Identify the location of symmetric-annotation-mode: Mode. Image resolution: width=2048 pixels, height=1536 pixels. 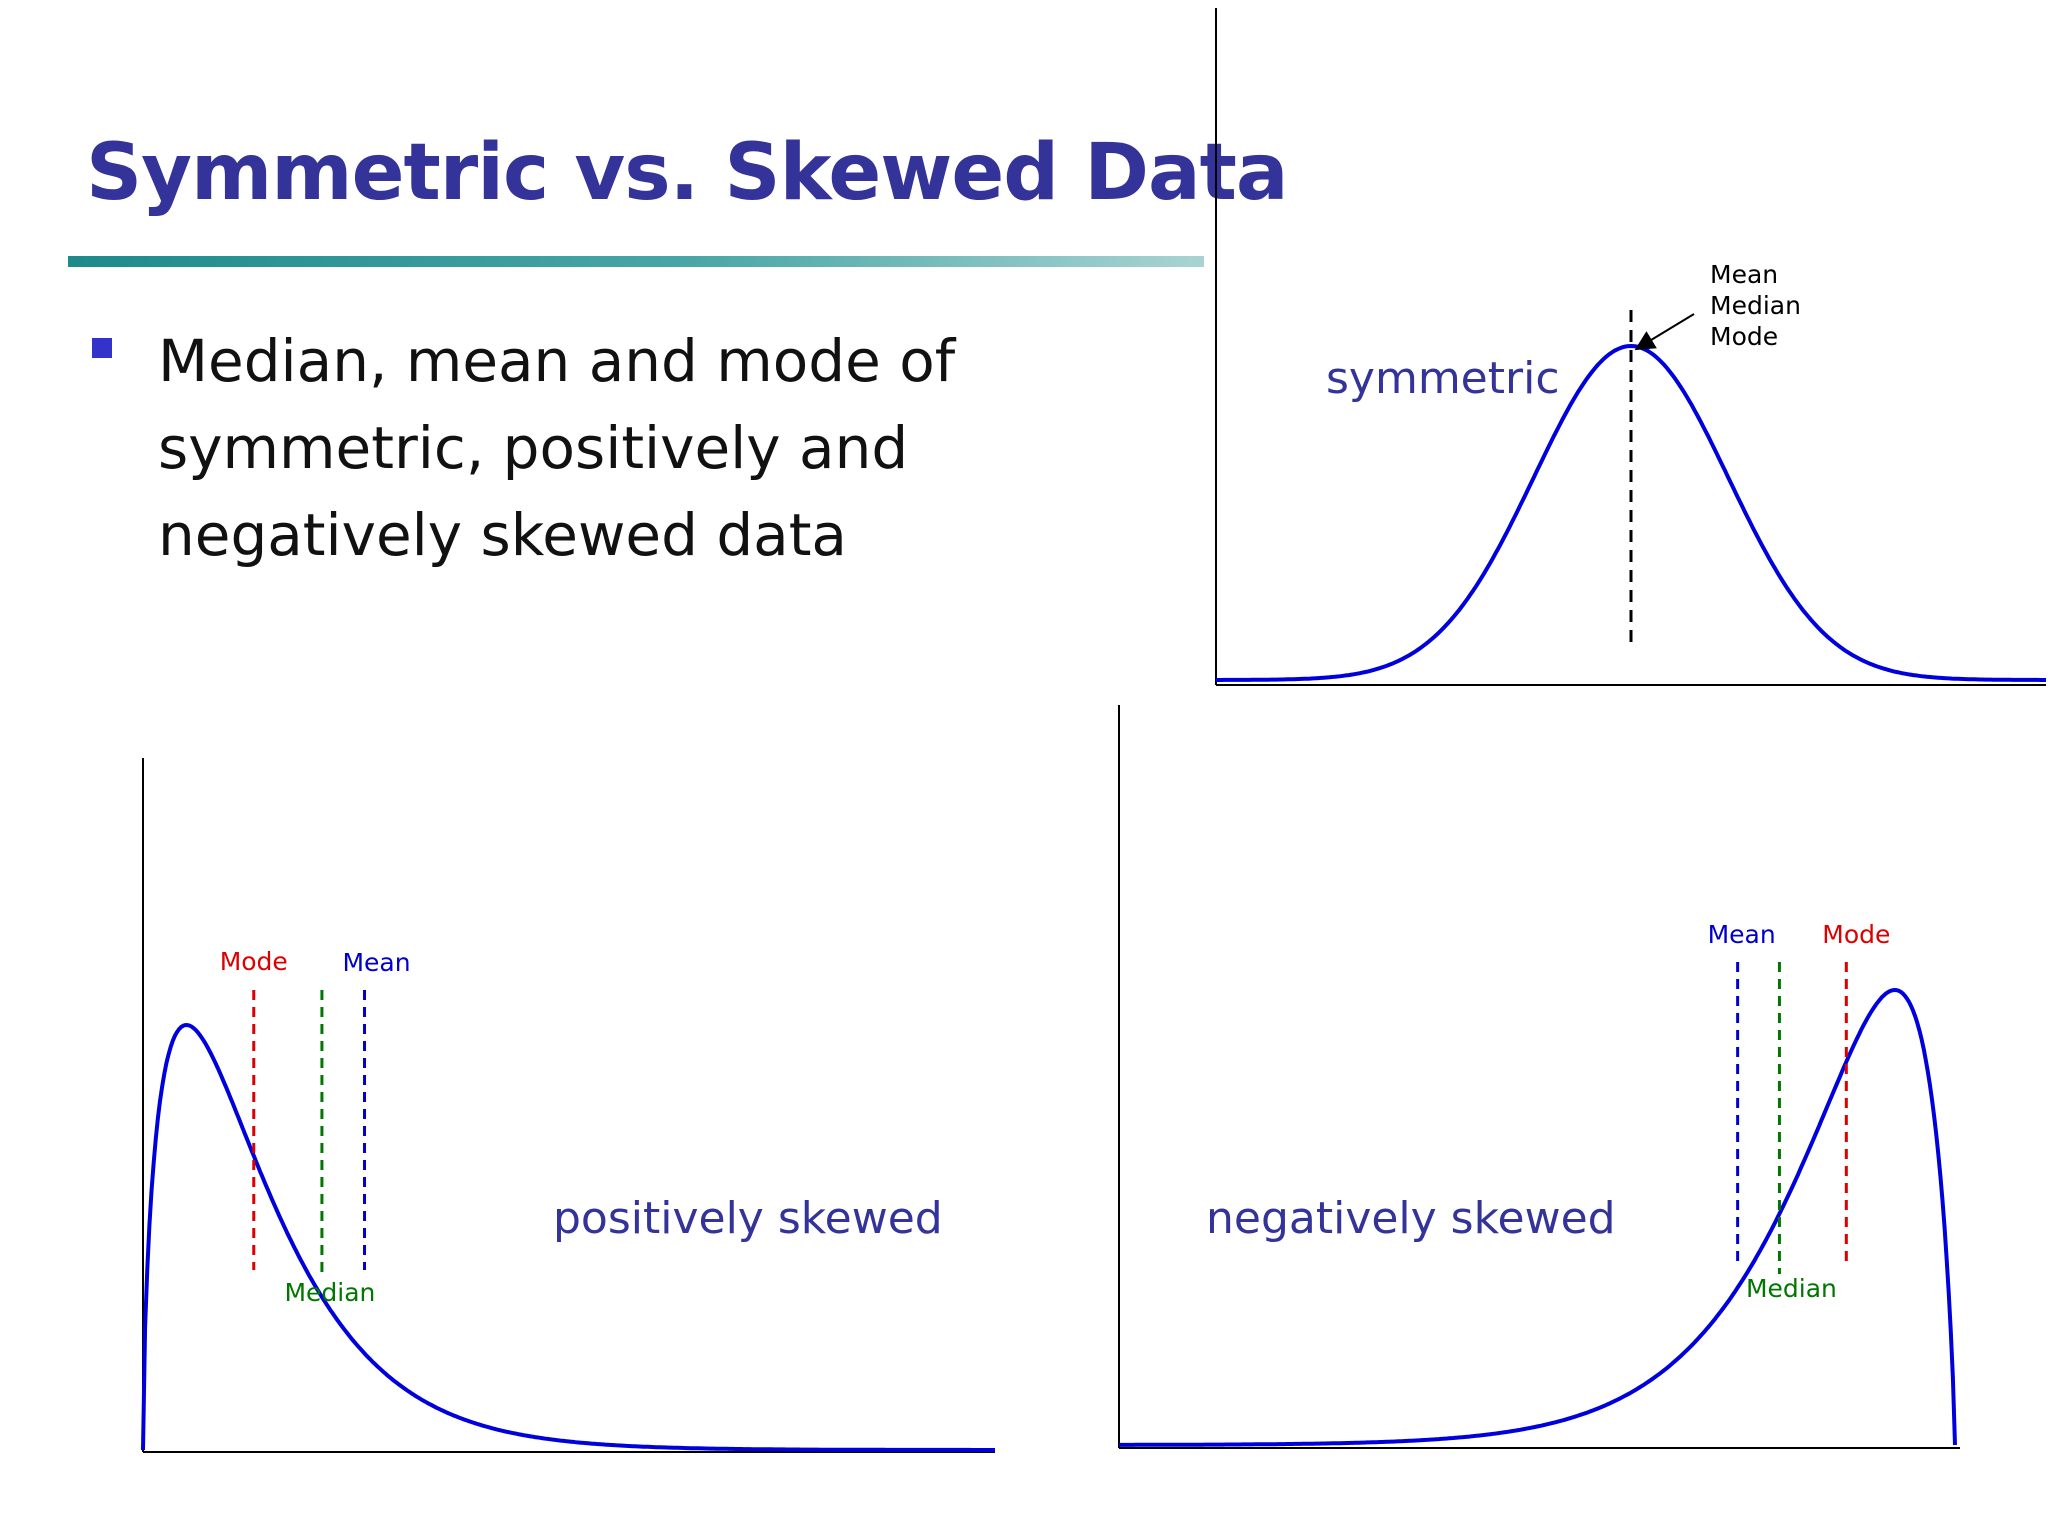
(1744, 336).